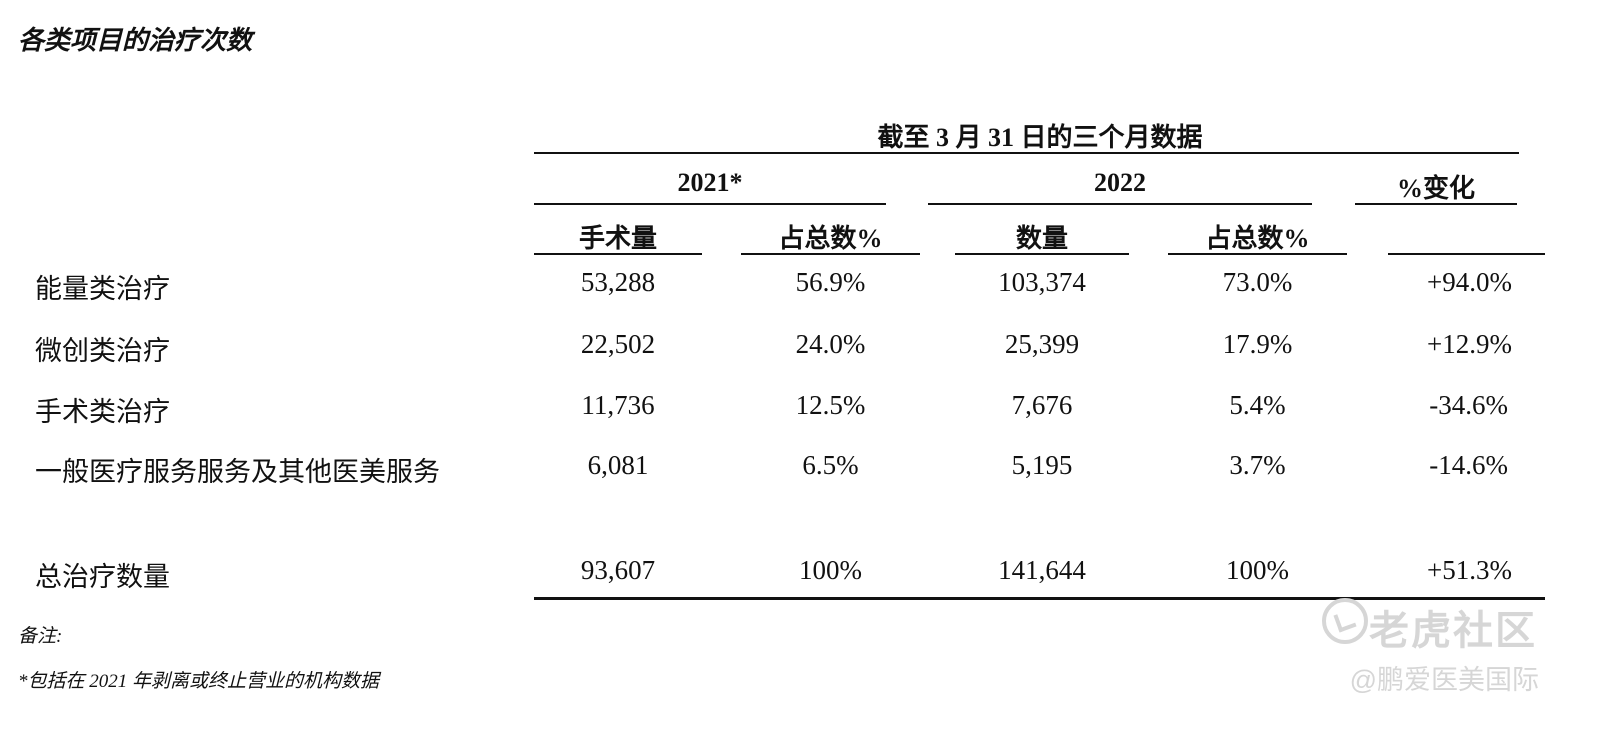  What do you see at coordinates (1453, 631) in the screenshot?
I see `watermark-logo-text: 老虎社区` at bounding box center [1453, 631].